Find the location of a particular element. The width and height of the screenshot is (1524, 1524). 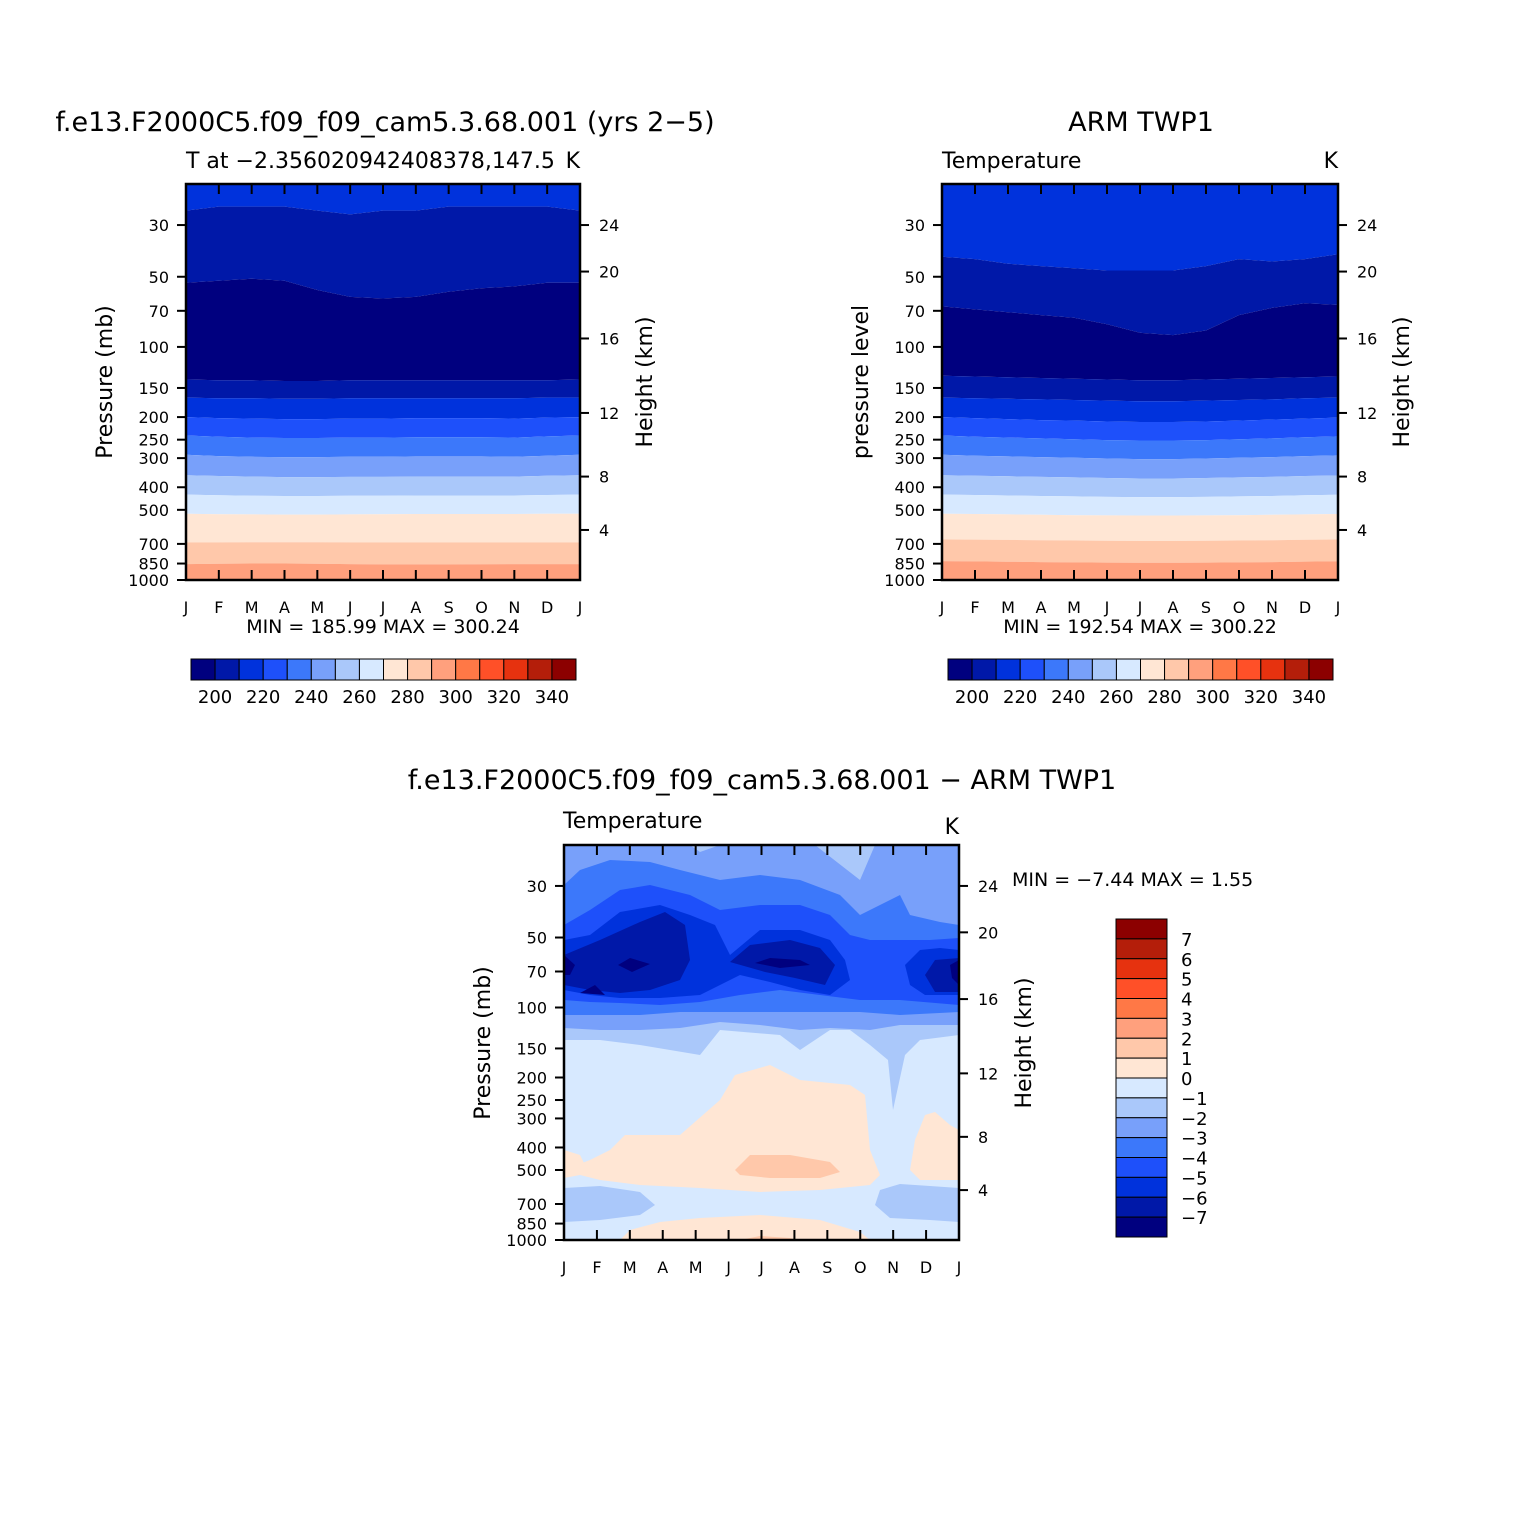

obs-ylabel: pressure level is located at coordinates (861, 382).